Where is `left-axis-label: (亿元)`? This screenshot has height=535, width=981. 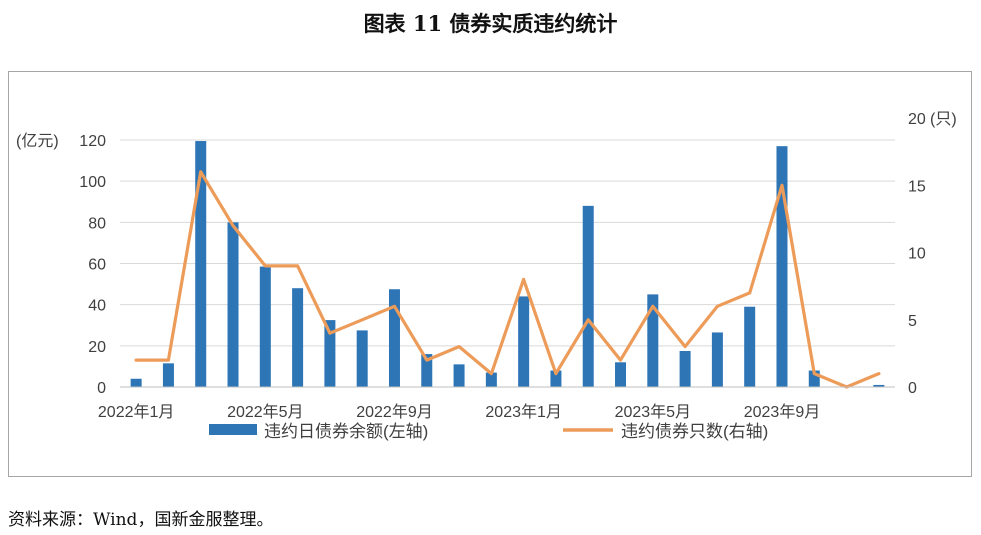 left-axis-label: (亿元) is located at coordinates (37, 141).